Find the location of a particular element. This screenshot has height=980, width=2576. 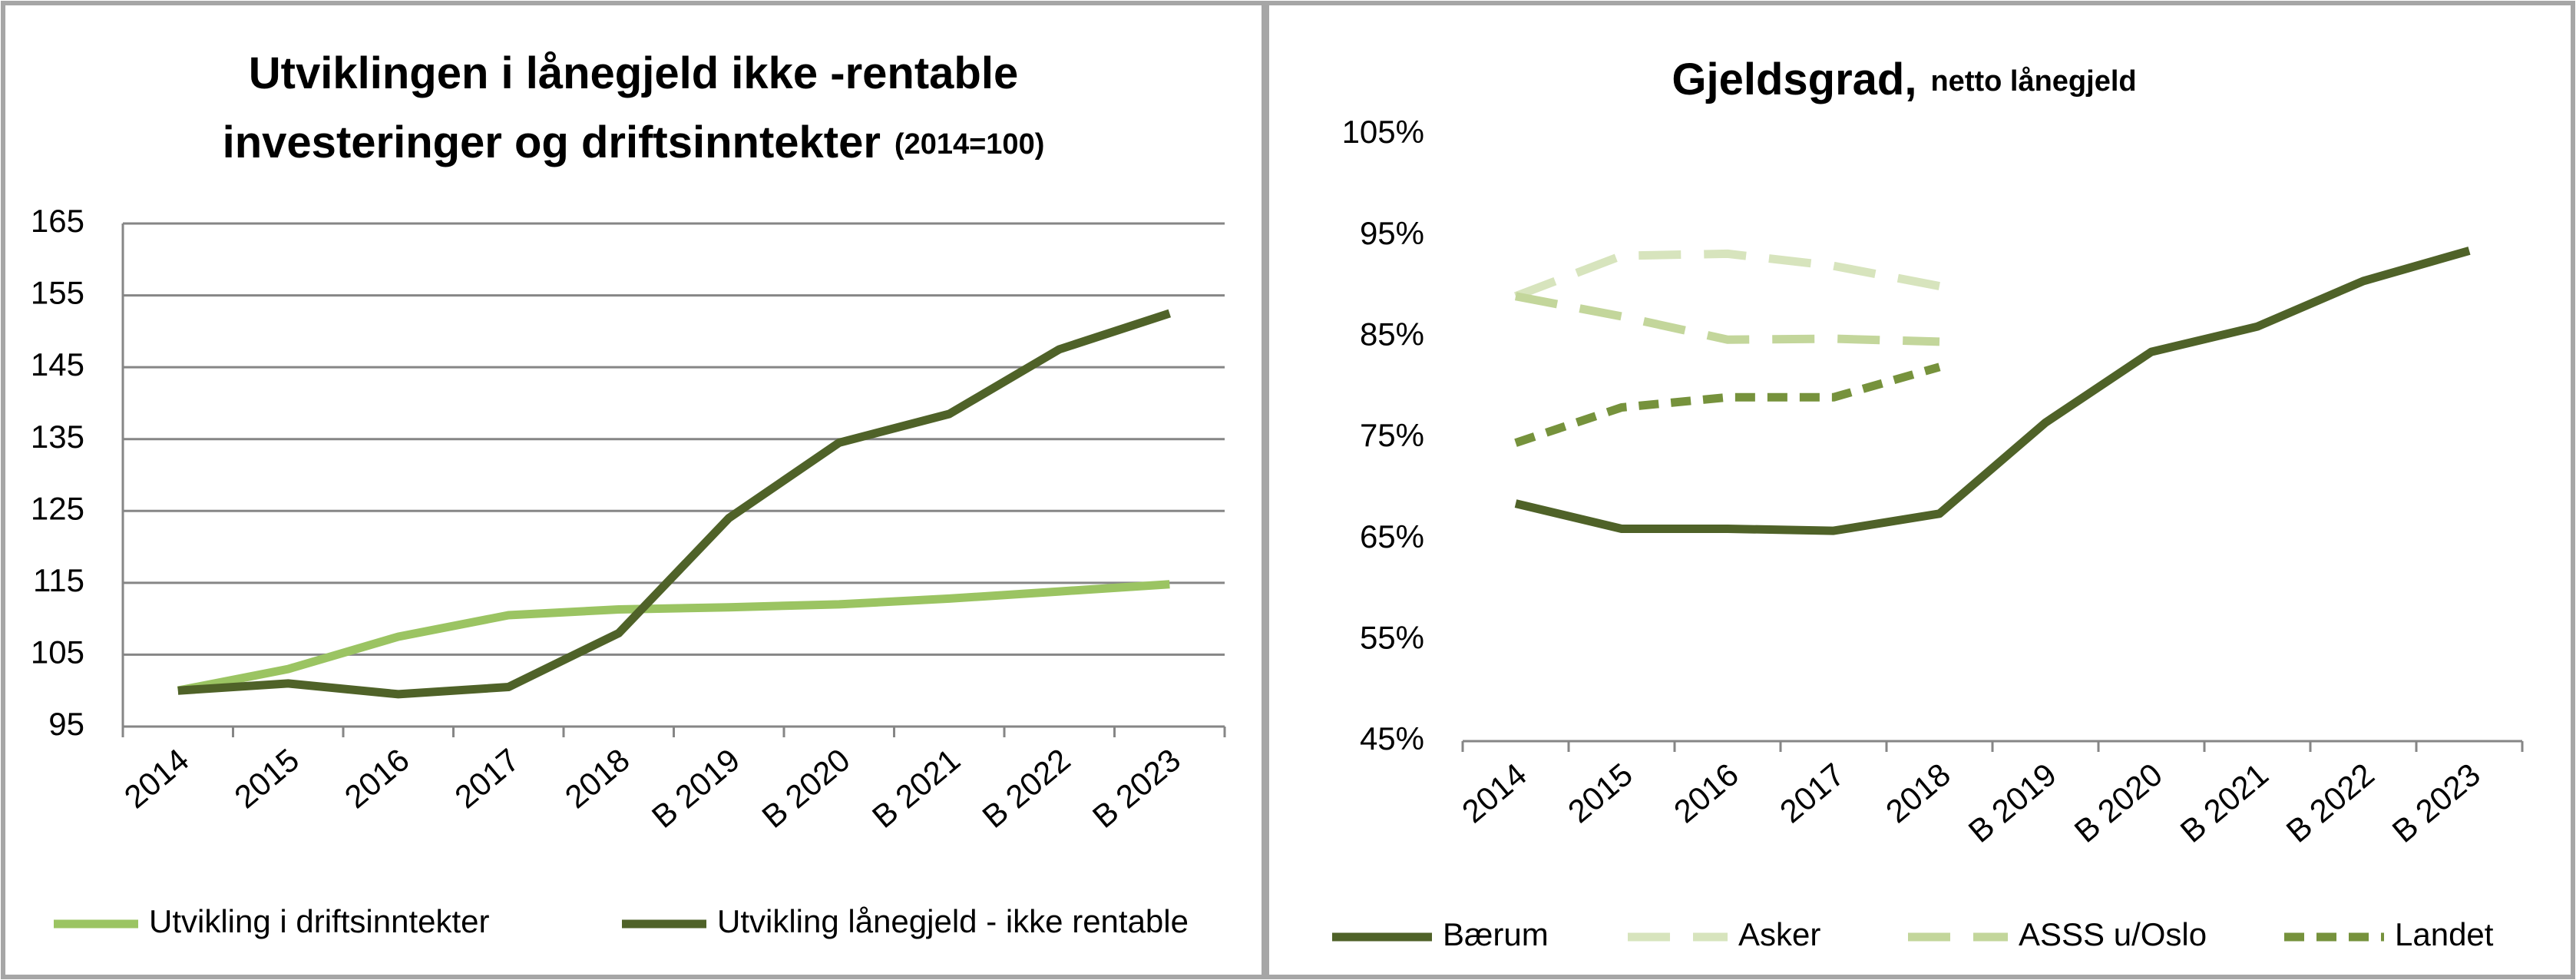

legend-label: Utvikling i driftsinntekter is located at coordinates (319, 921).